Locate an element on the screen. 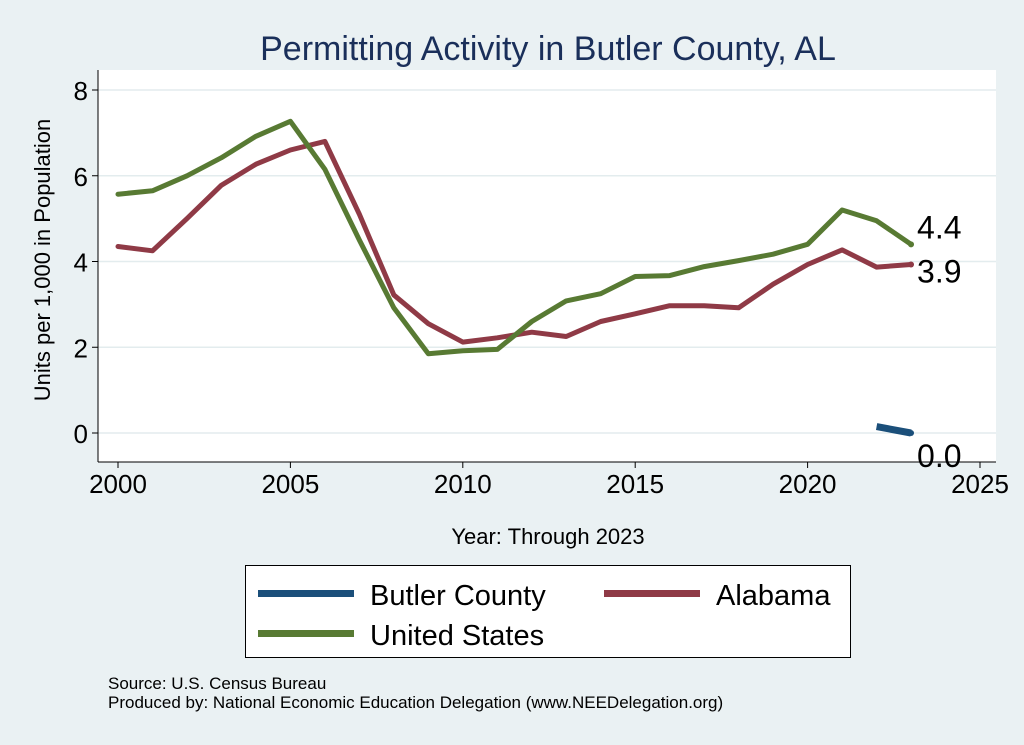 The width and height of the screenshot is (1024, 745). x-axis-label: Year: Through 2023 is located at coordinates (547, 536).